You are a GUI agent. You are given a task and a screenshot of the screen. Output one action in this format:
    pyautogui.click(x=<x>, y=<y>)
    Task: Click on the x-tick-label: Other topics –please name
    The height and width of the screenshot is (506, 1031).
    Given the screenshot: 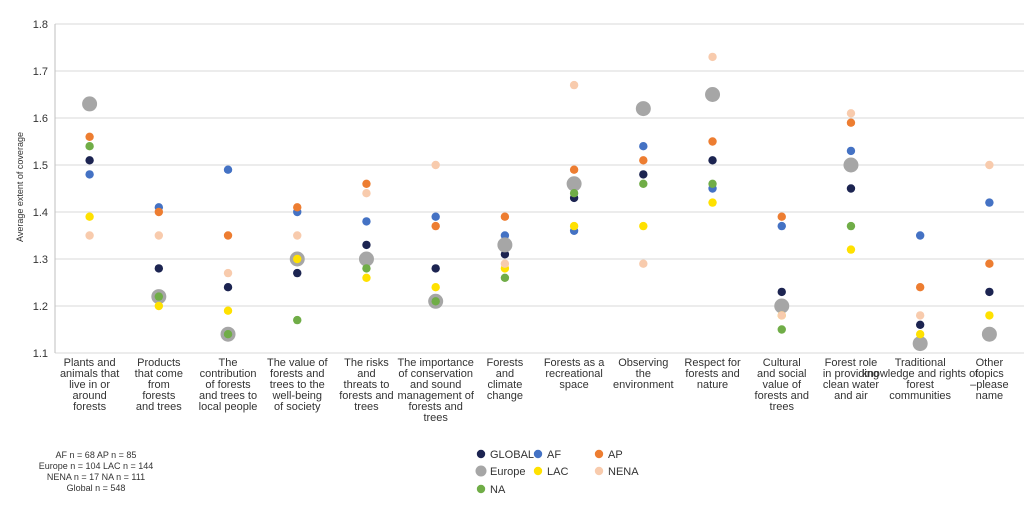 What is the action you would take?
    pyautogui.click(x=989, y=379)
    